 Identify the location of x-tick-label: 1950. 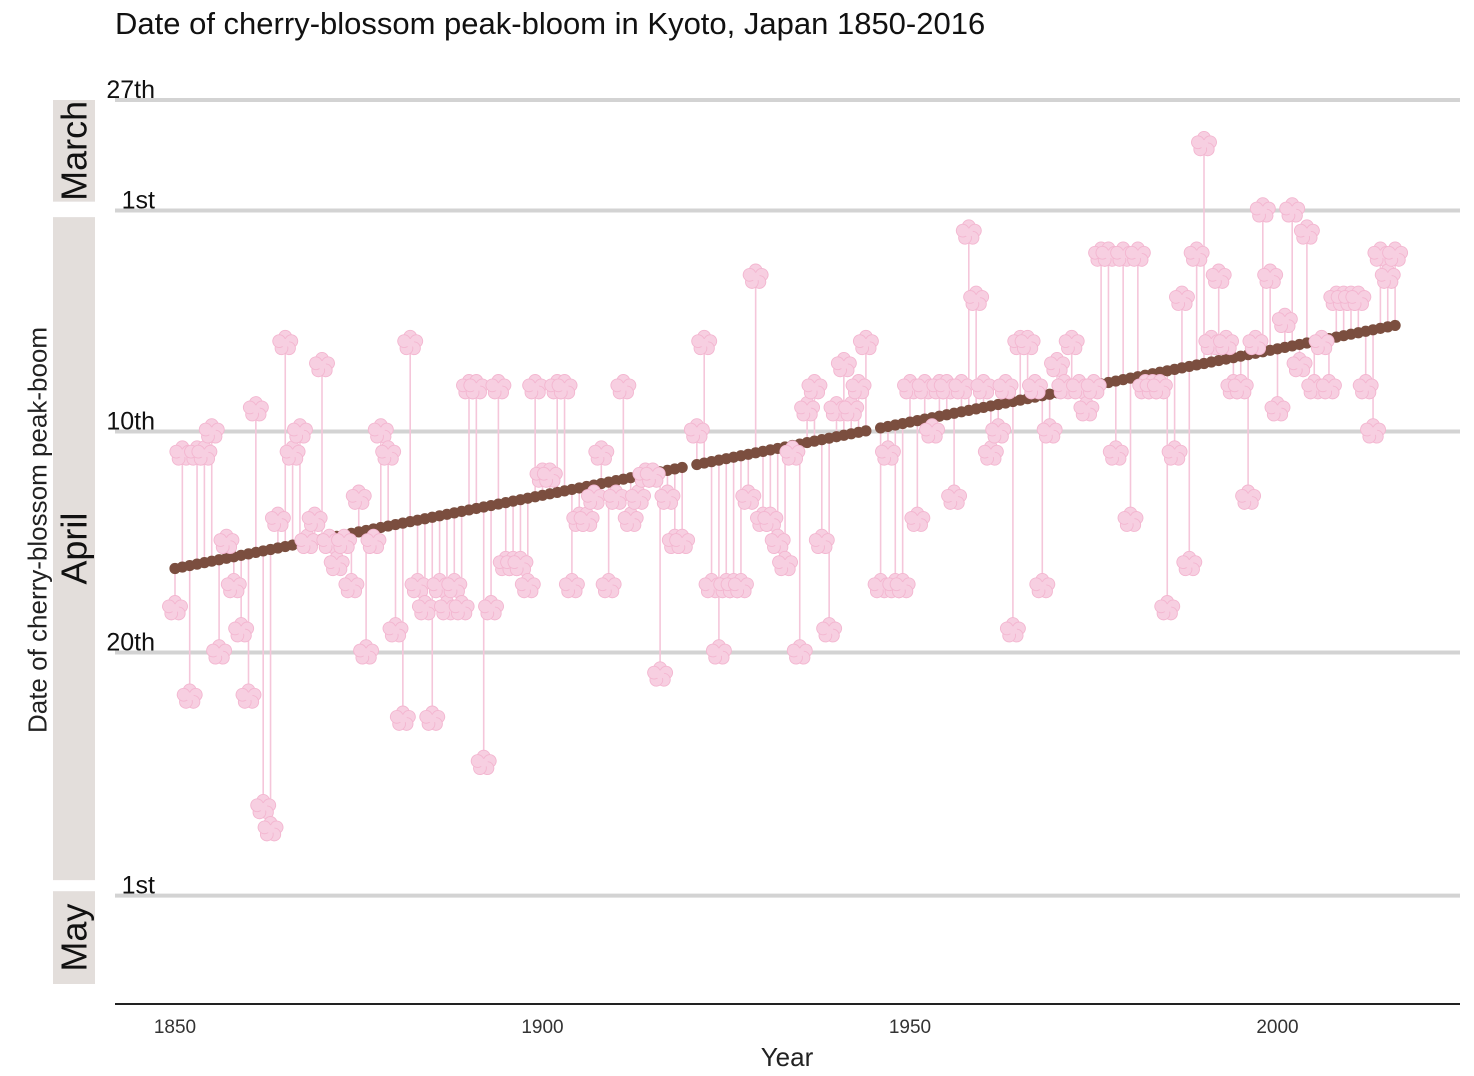
(910, 1027).